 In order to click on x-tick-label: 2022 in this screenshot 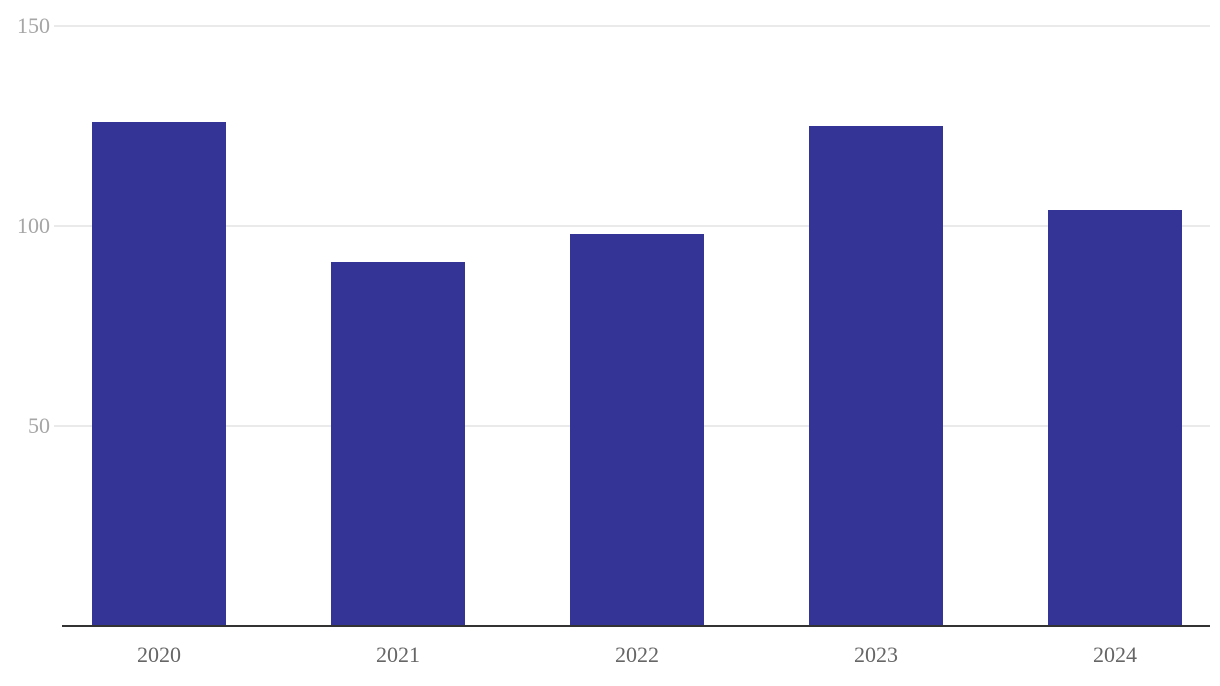, I will do `click(637, 654)`.